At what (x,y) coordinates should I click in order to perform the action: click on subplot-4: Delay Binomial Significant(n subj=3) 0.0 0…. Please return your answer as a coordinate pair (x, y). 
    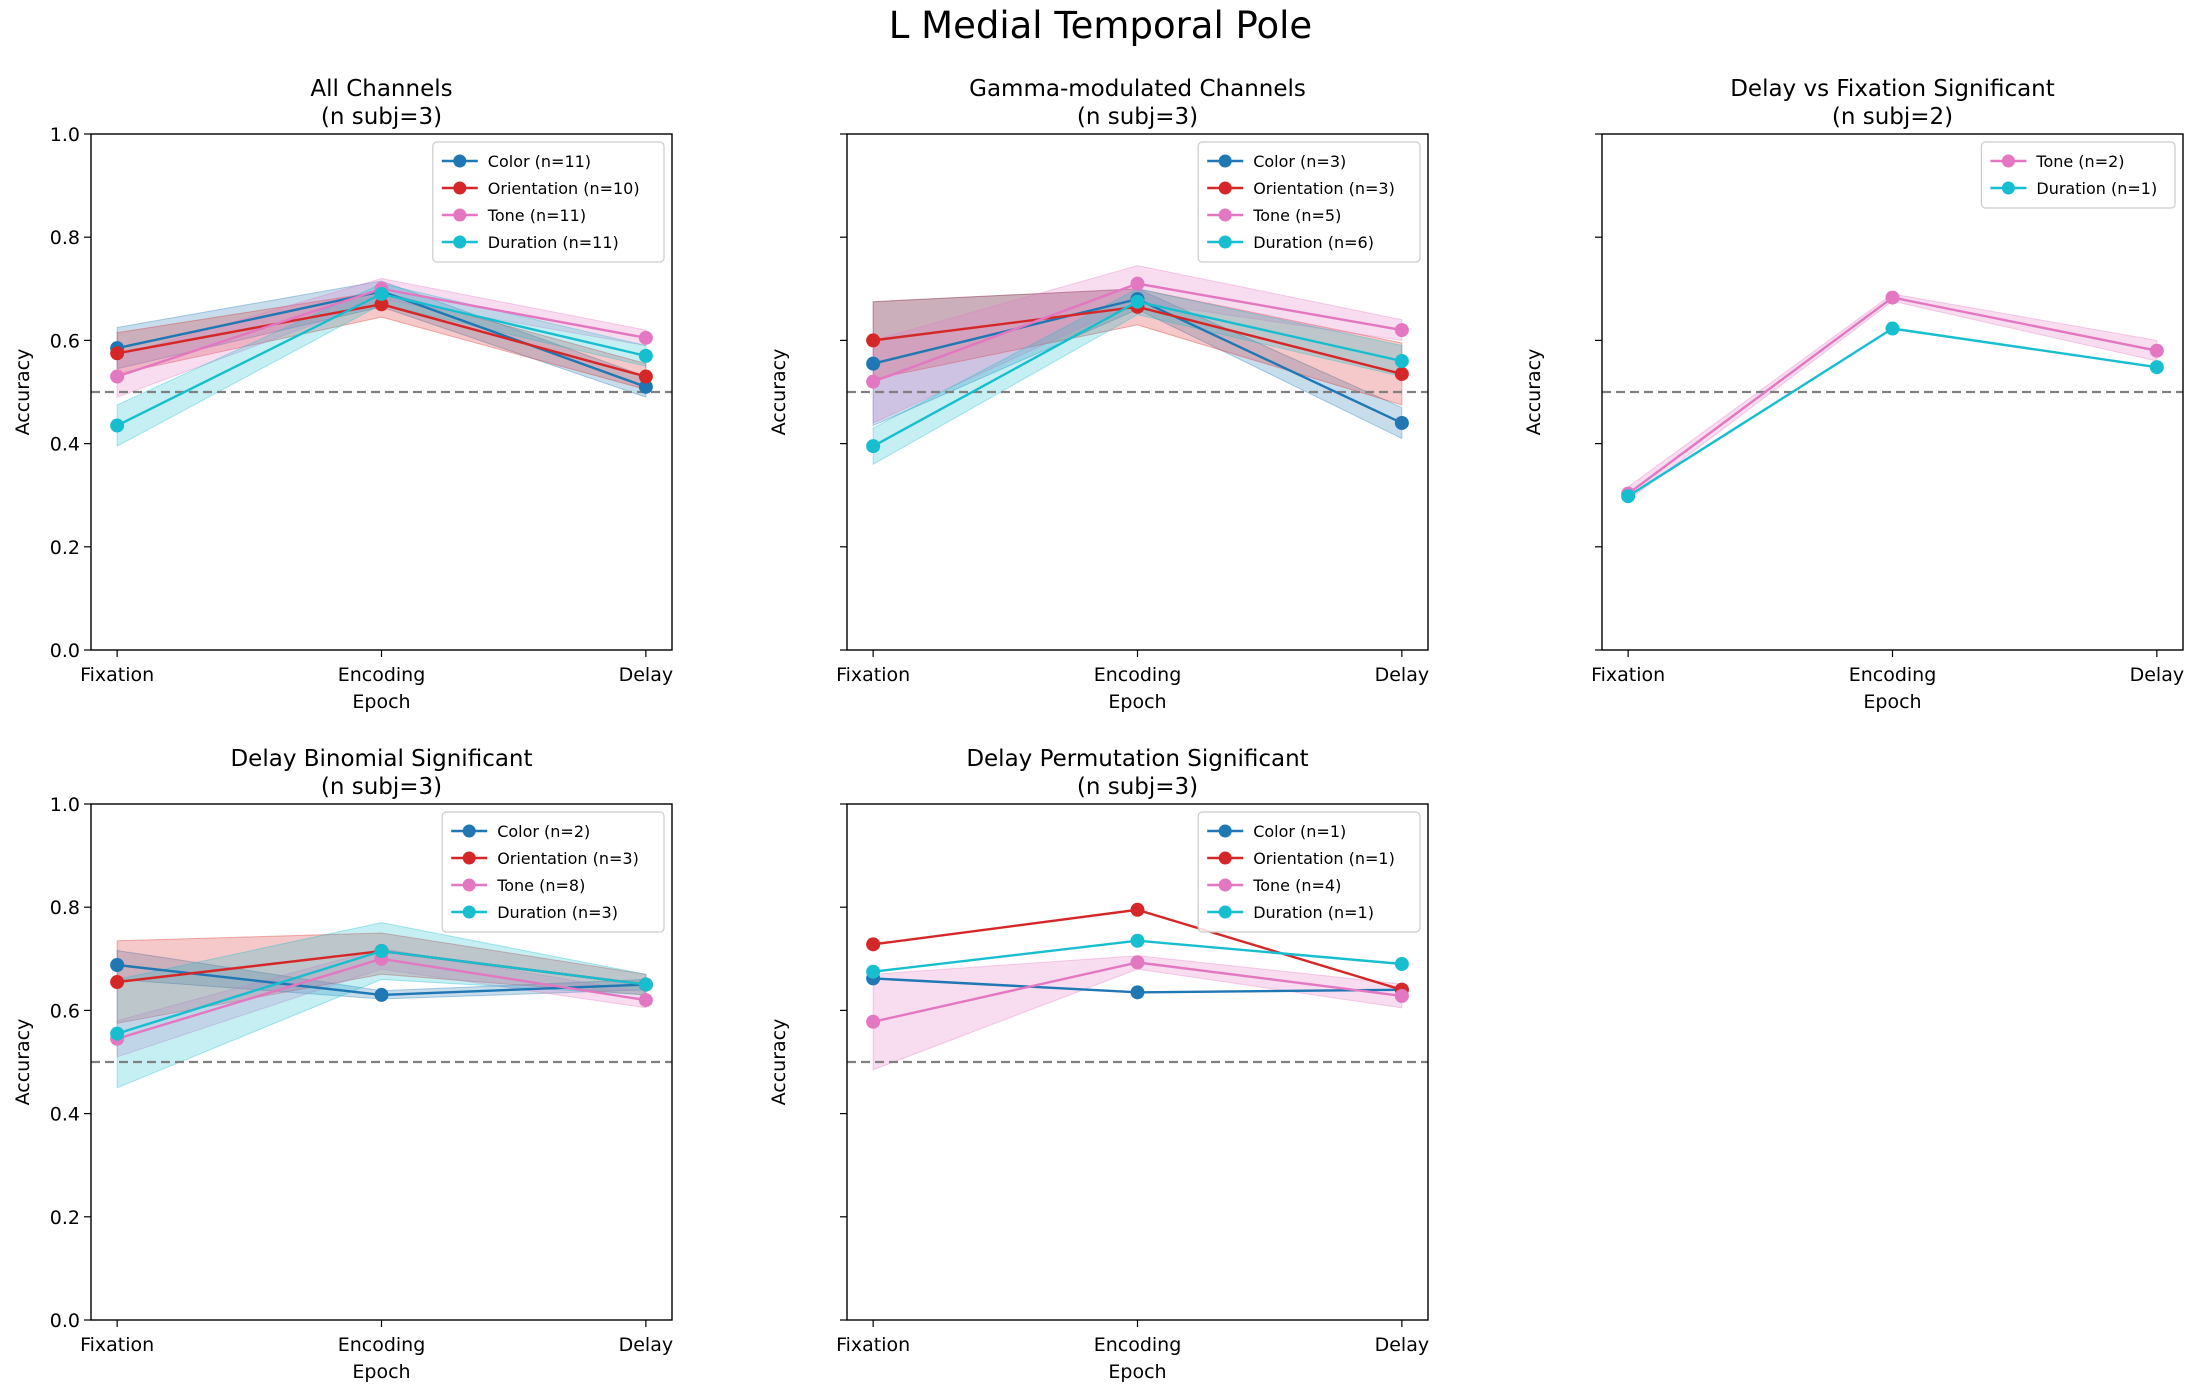
    Looking at the image, I should click on (342, 1064).